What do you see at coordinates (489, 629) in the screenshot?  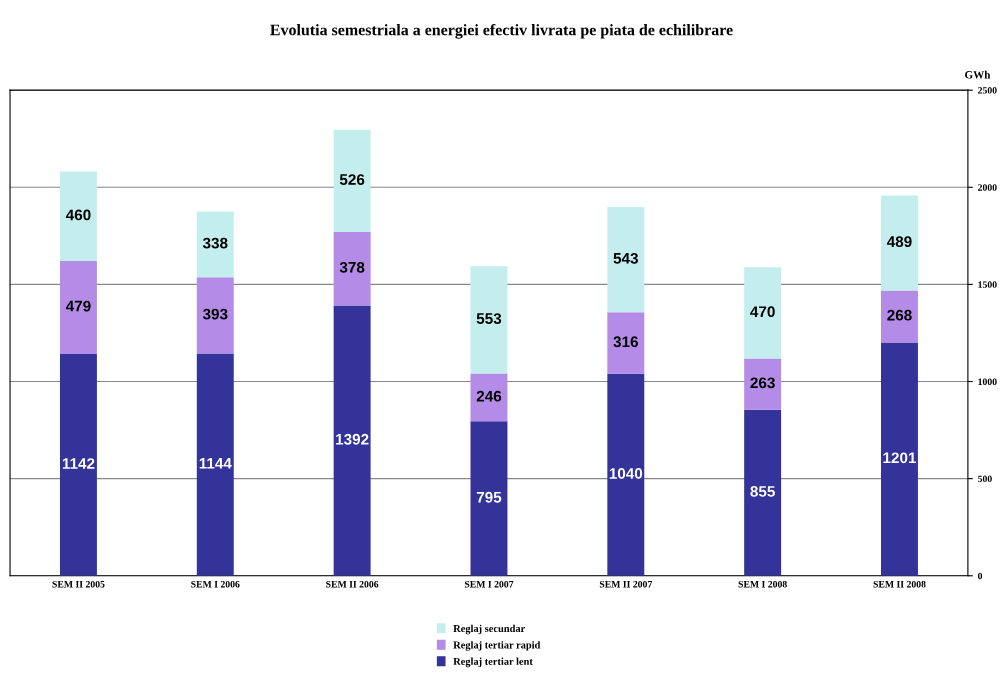 I see `legend-label: Reglaj secundar` at bounding box center [489, 629].